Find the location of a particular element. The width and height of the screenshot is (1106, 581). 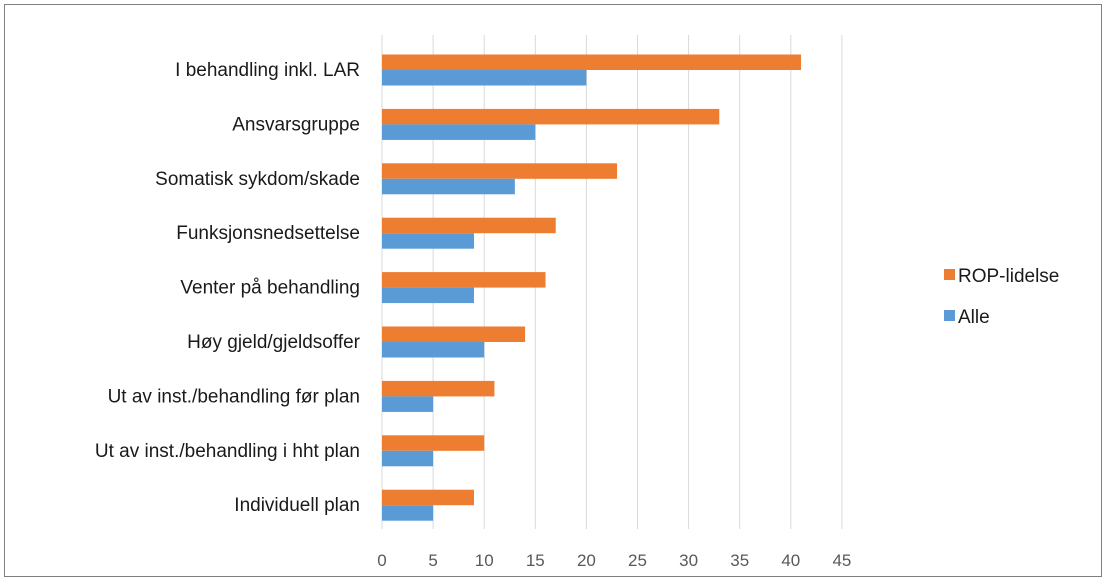

category-label: Individuell plan is located at coordinates (297, 505).